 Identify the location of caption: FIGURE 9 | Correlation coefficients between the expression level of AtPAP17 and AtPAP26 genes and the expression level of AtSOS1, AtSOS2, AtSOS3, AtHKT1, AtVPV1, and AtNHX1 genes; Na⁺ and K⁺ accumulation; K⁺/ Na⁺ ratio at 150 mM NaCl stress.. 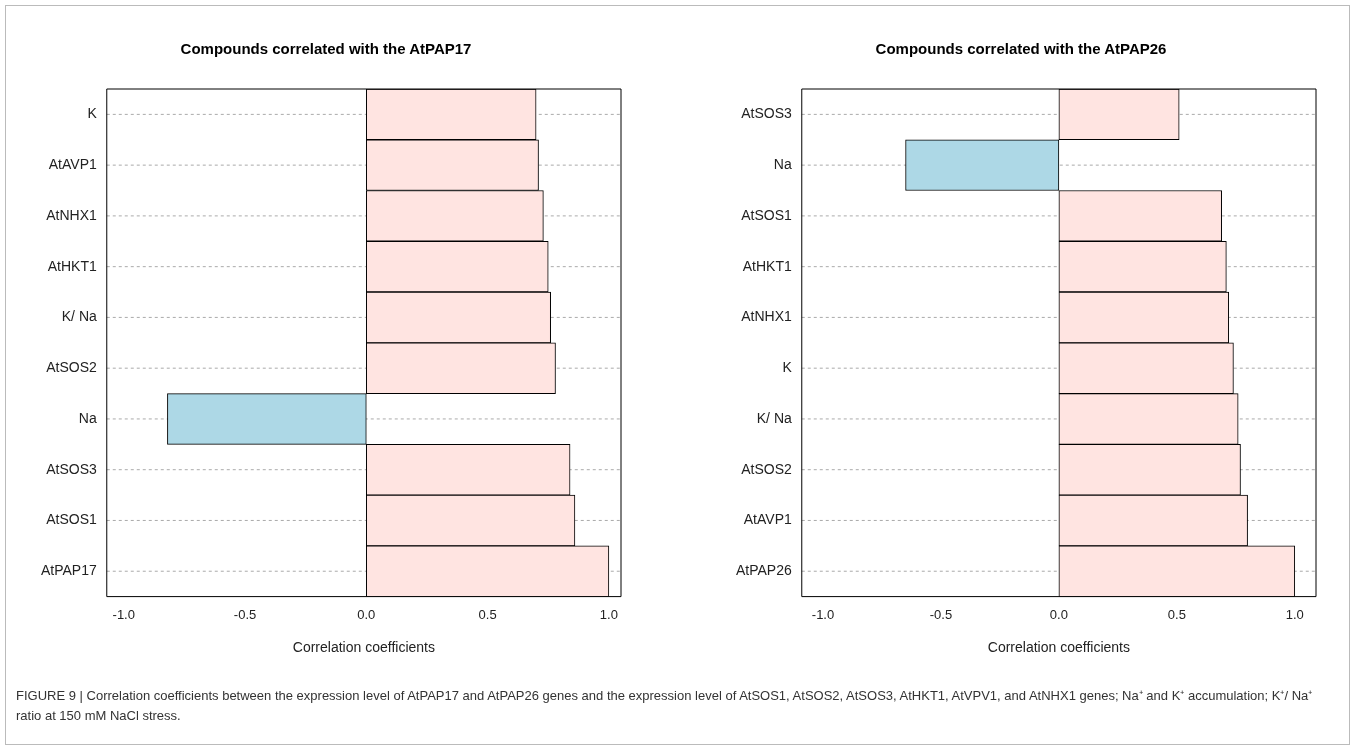
(665, 706).